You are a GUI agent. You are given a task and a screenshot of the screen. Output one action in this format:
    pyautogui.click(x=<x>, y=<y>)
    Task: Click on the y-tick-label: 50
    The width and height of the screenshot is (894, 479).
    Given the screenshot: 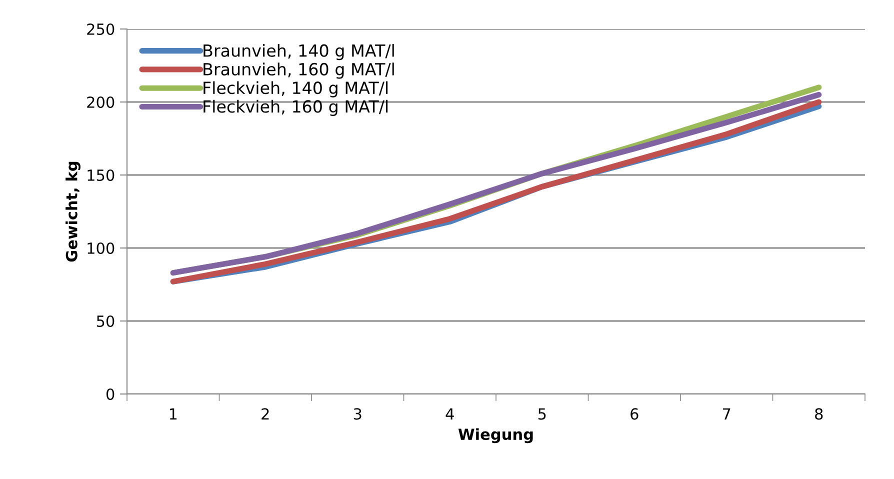 What is the action you would take?
    pyautogui.click(x=105, y=321)
    